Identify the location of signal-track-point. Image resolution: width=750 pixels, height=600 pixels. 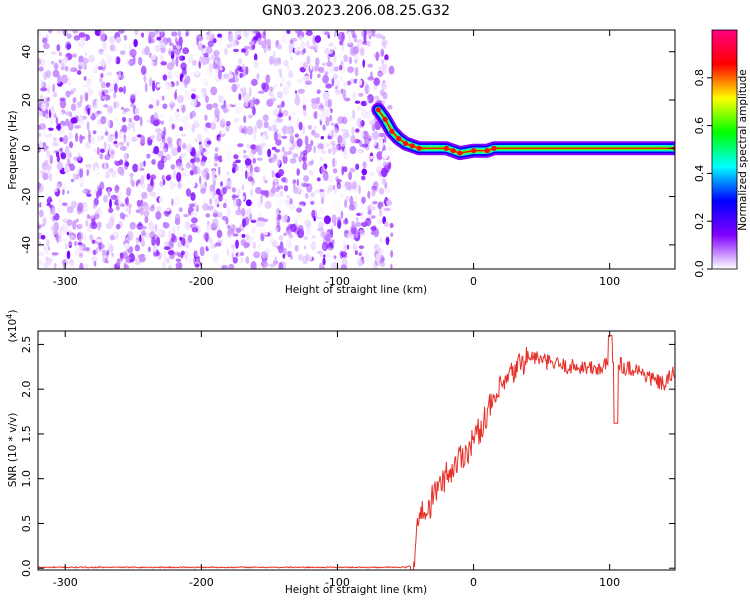
(405, 143).